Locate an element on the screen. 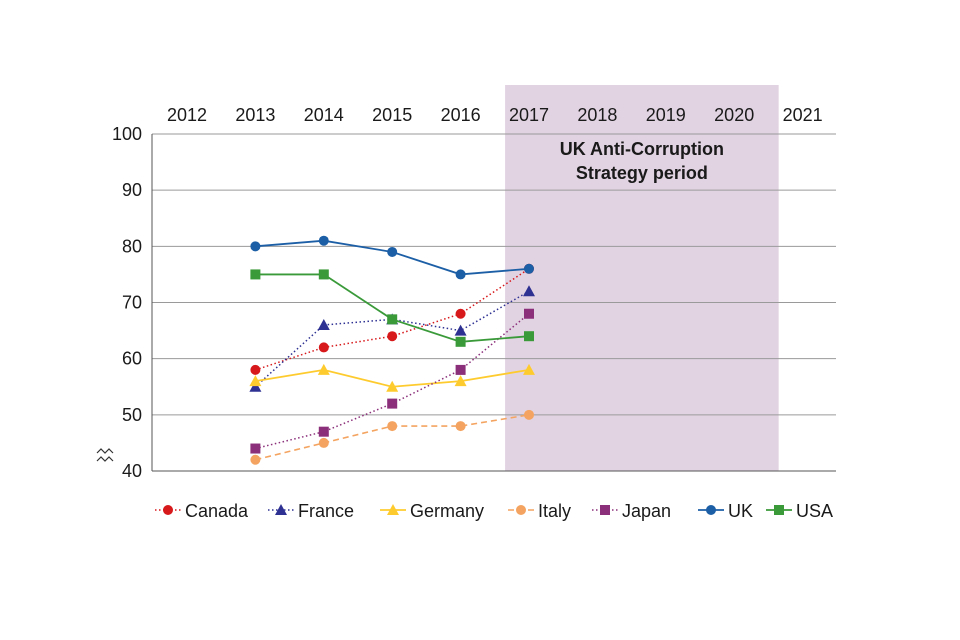 The width and height of the screenshot is (960, 640). legend-item-usa: USA is located at coordinates (799, 511).